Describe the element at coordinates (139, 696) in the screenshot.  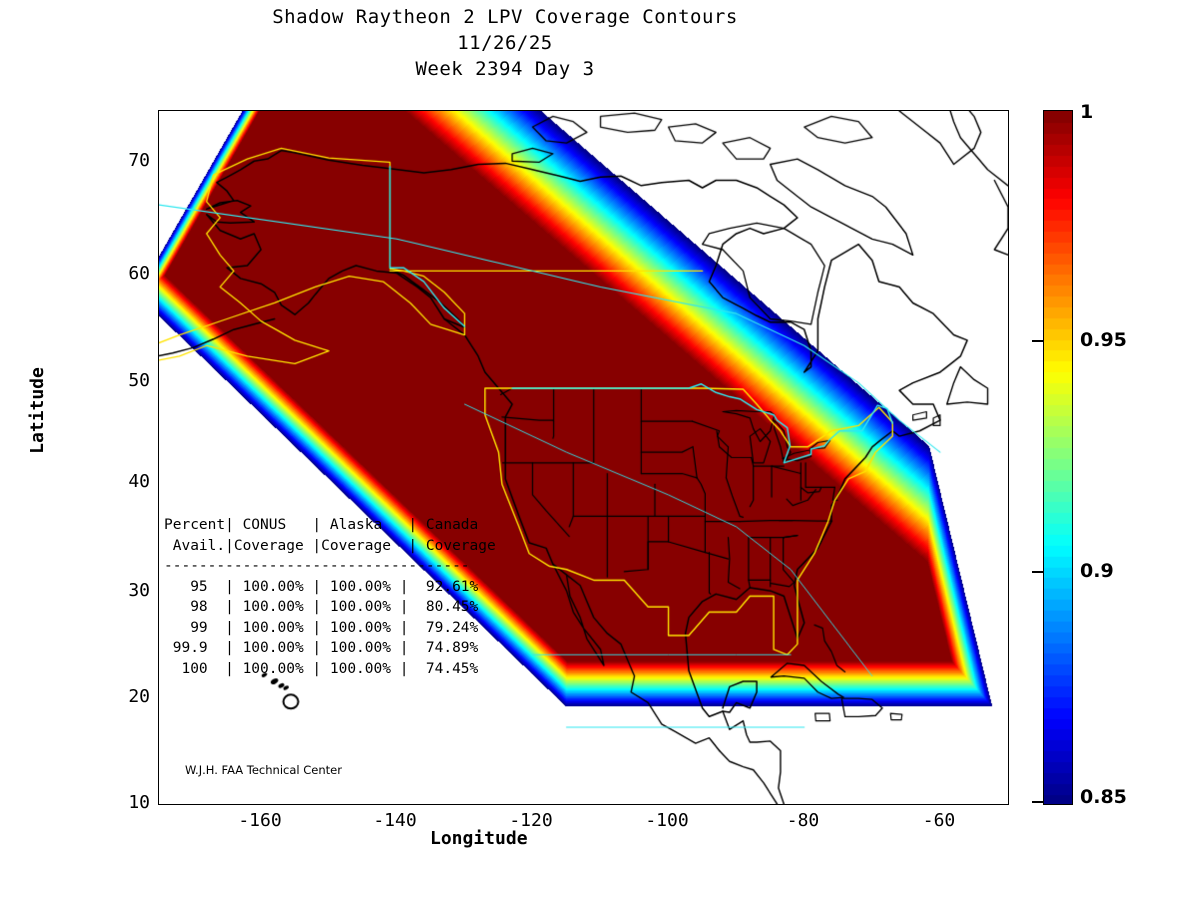
I see `y-tick-20: 20` at that location.